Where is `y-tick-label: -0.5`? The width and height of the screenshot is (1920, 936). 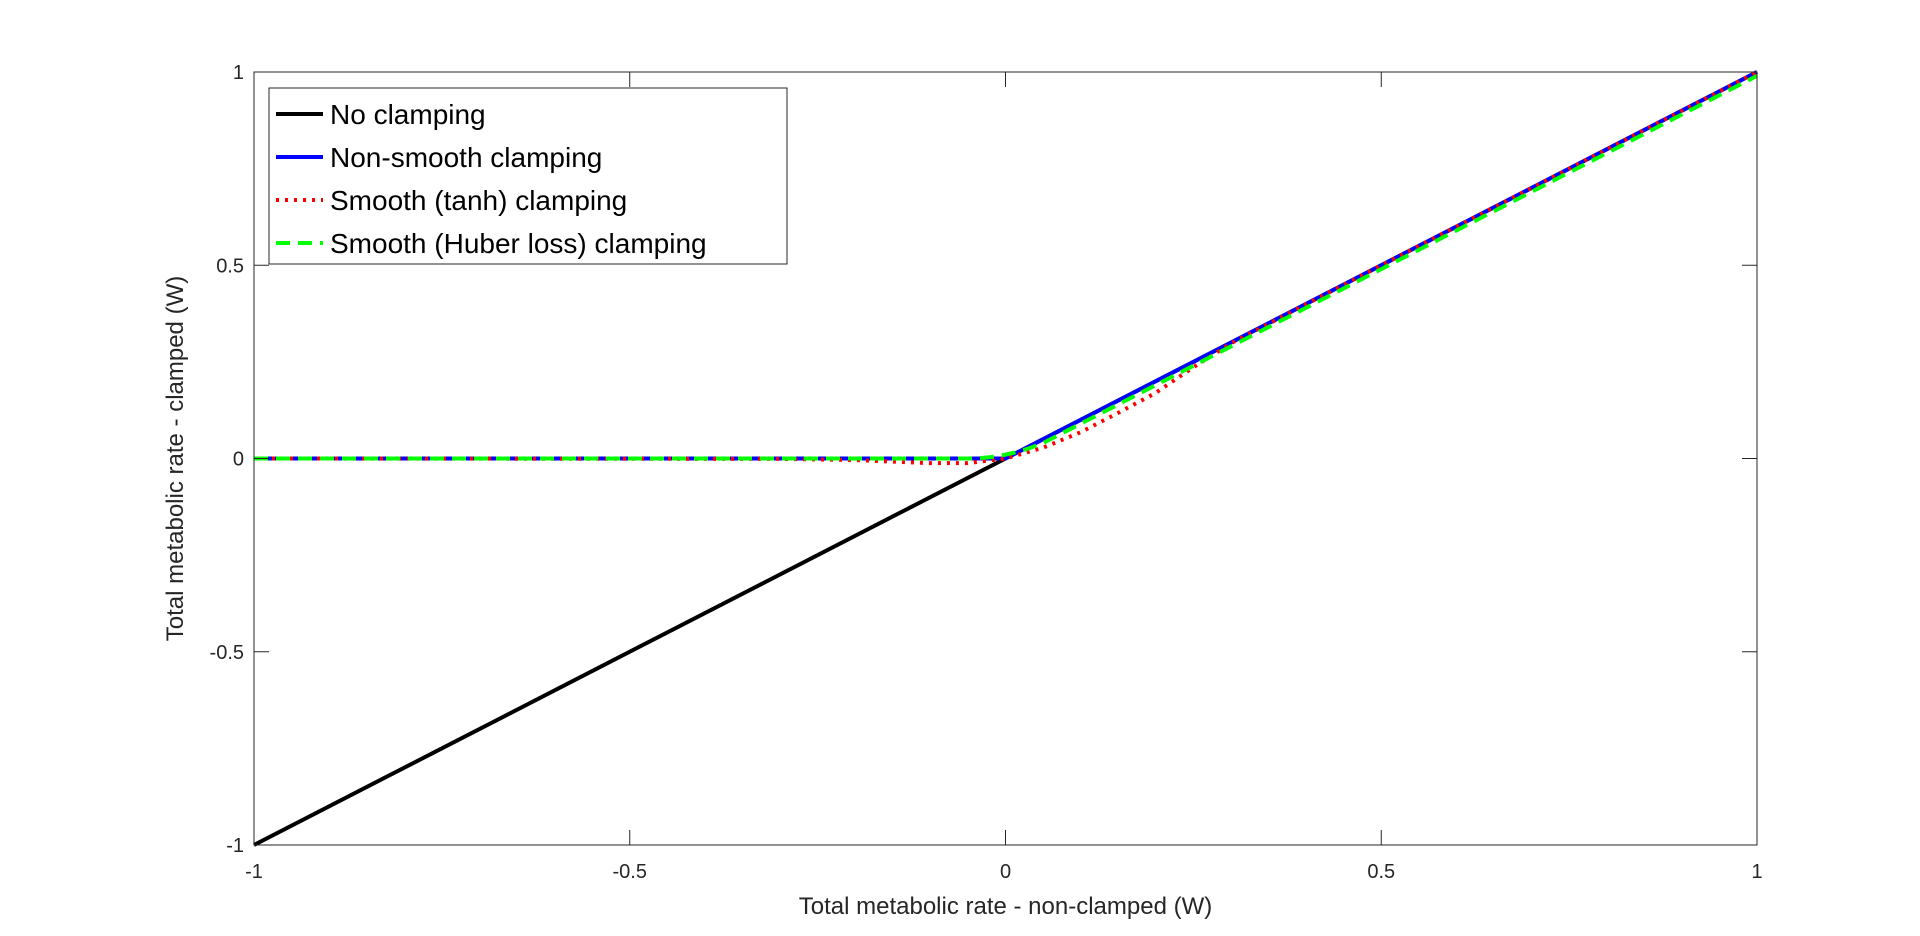 y-tick-label: -0.5 is located at coordinates (227, 653).